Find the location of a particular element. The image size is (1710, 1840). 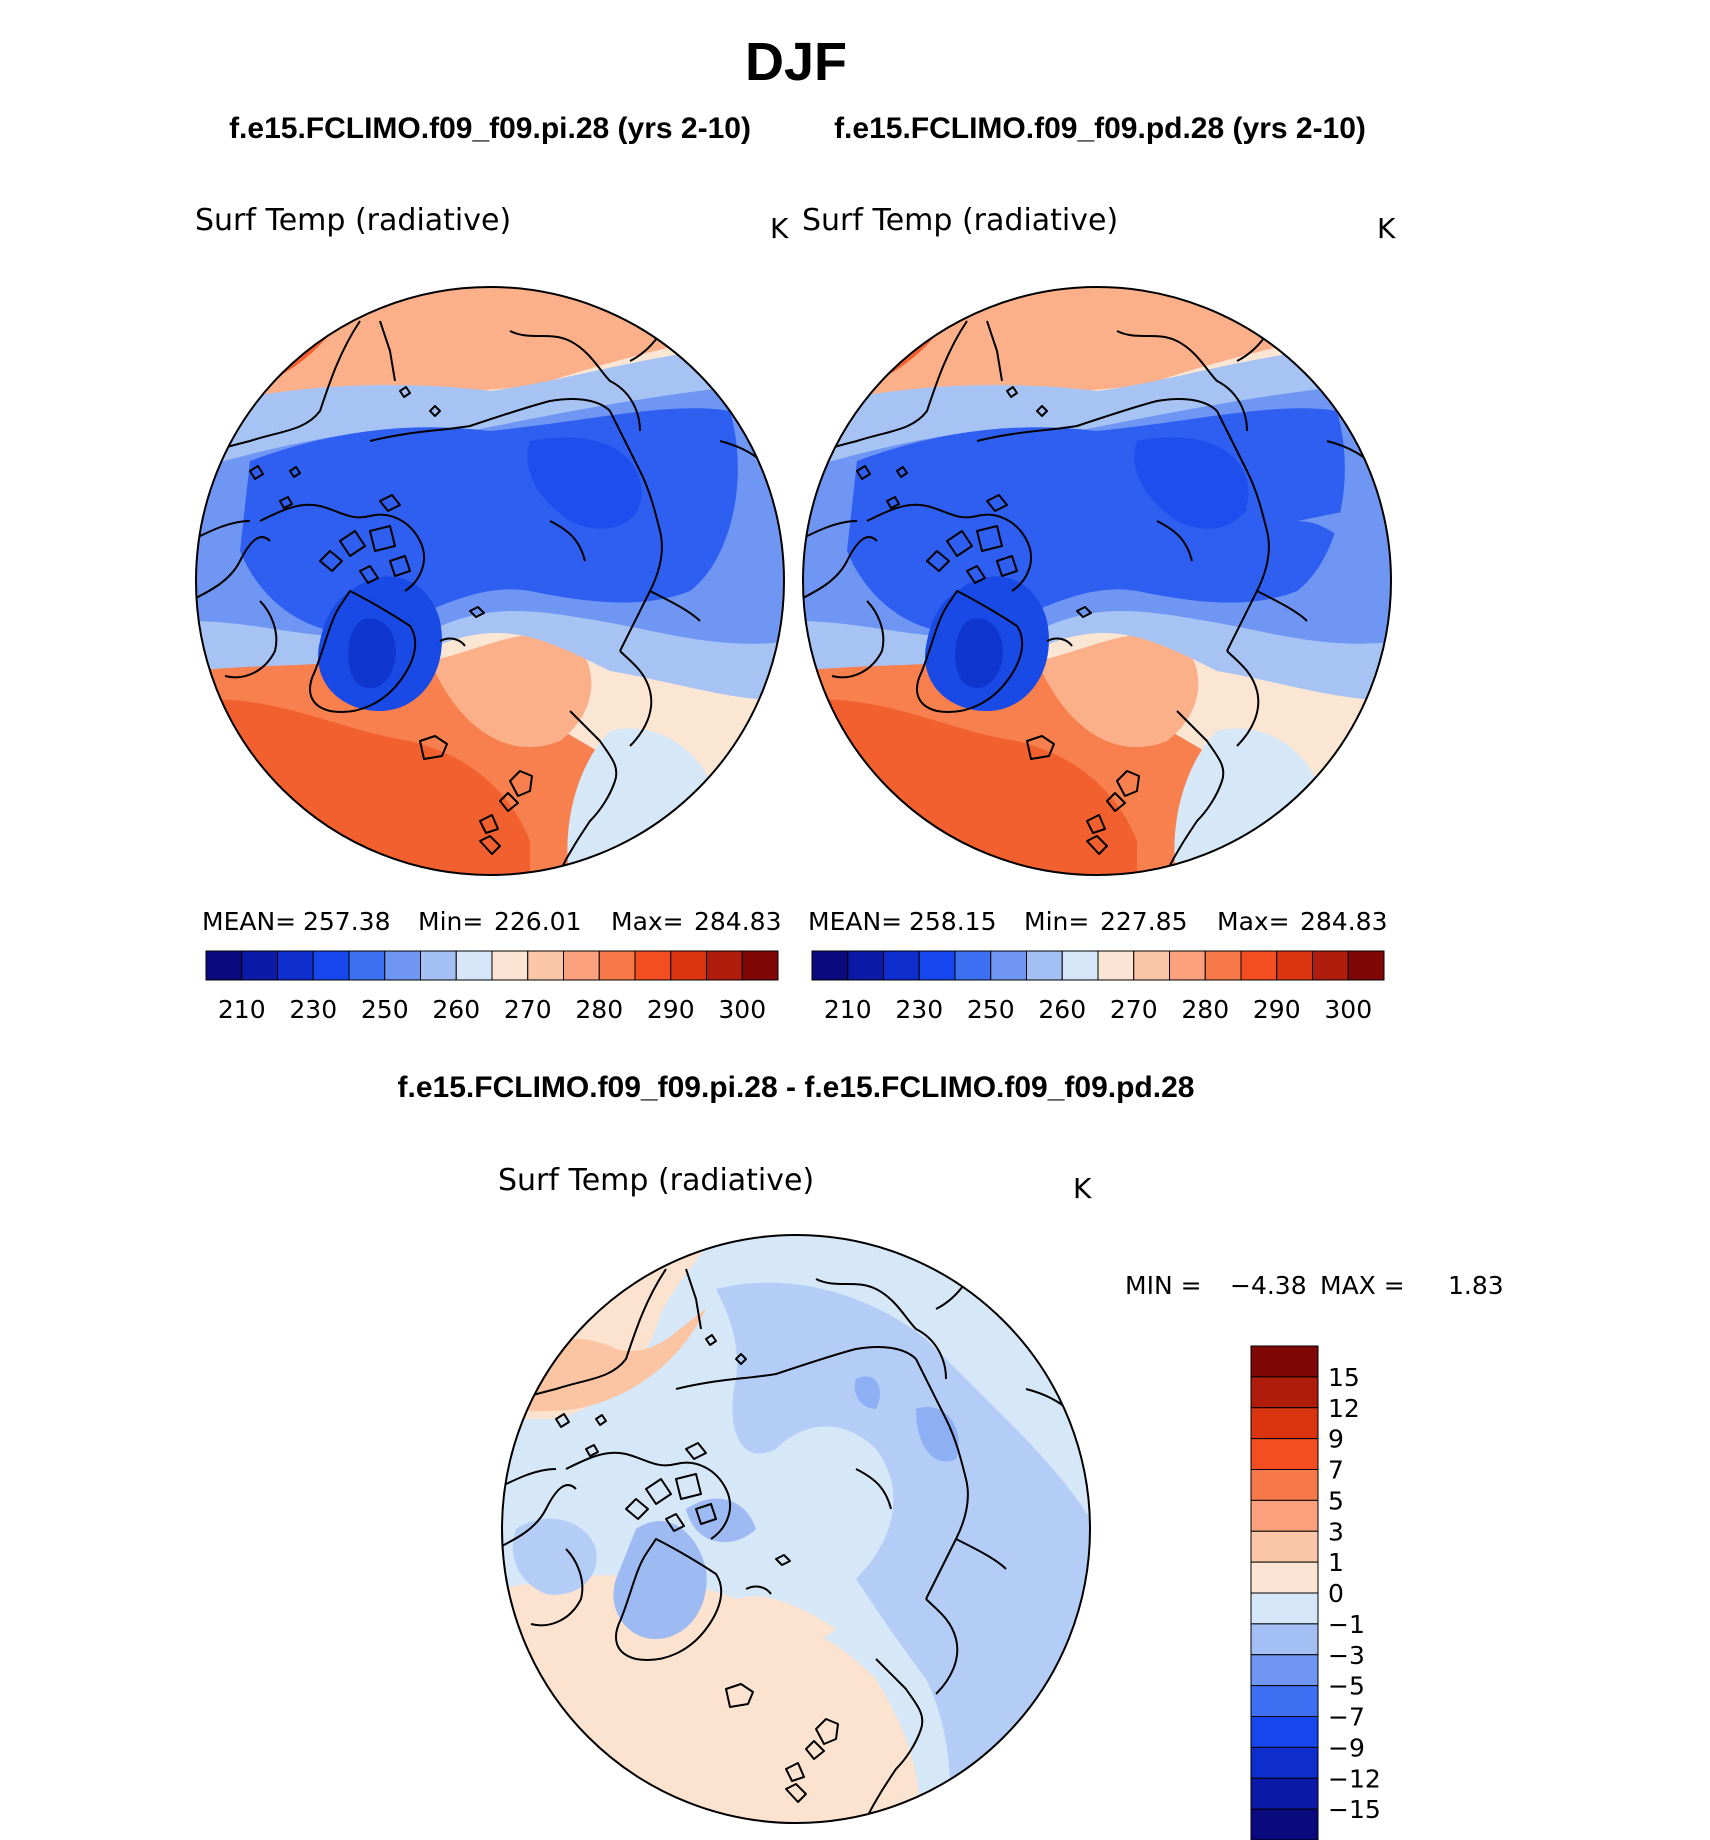

panel-right-colorbar-label: 280 is located at coordinates (1205, 1009).